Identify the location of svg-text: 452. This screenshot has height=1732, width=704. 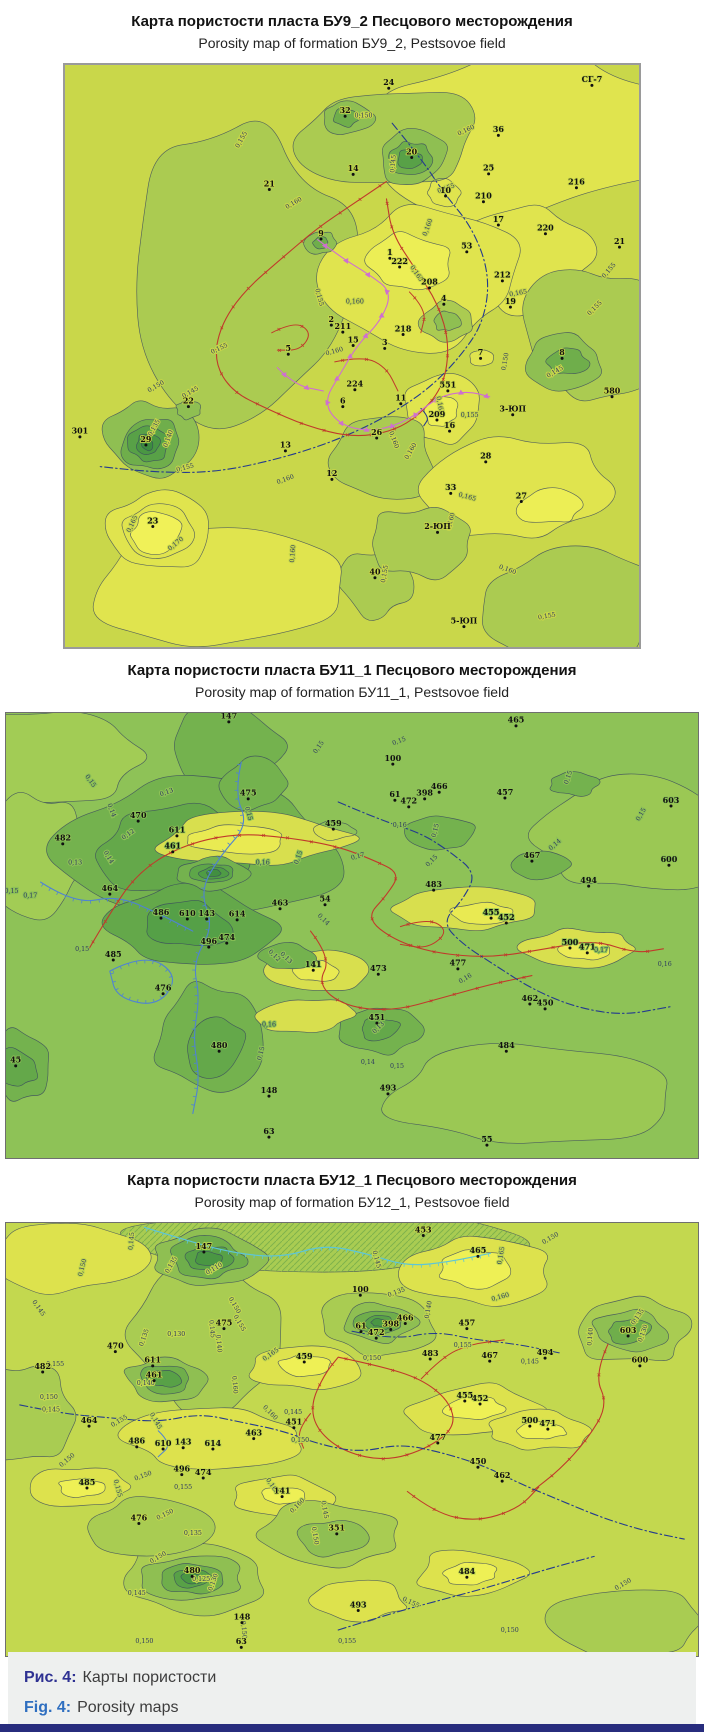
(506, 917).